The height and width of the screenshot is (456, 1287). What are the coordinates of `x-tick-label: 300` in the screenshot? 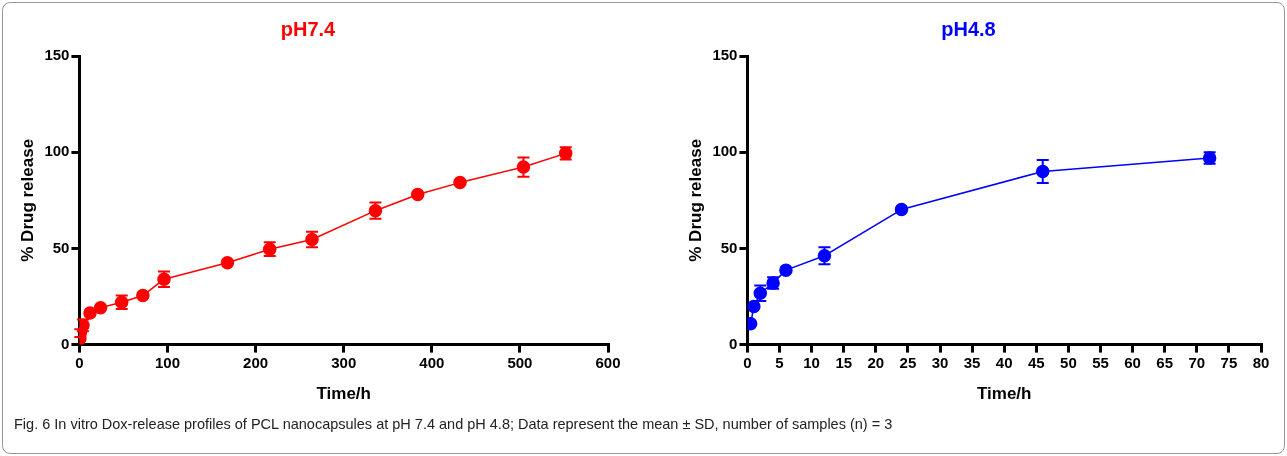 It's located at (344, 362).